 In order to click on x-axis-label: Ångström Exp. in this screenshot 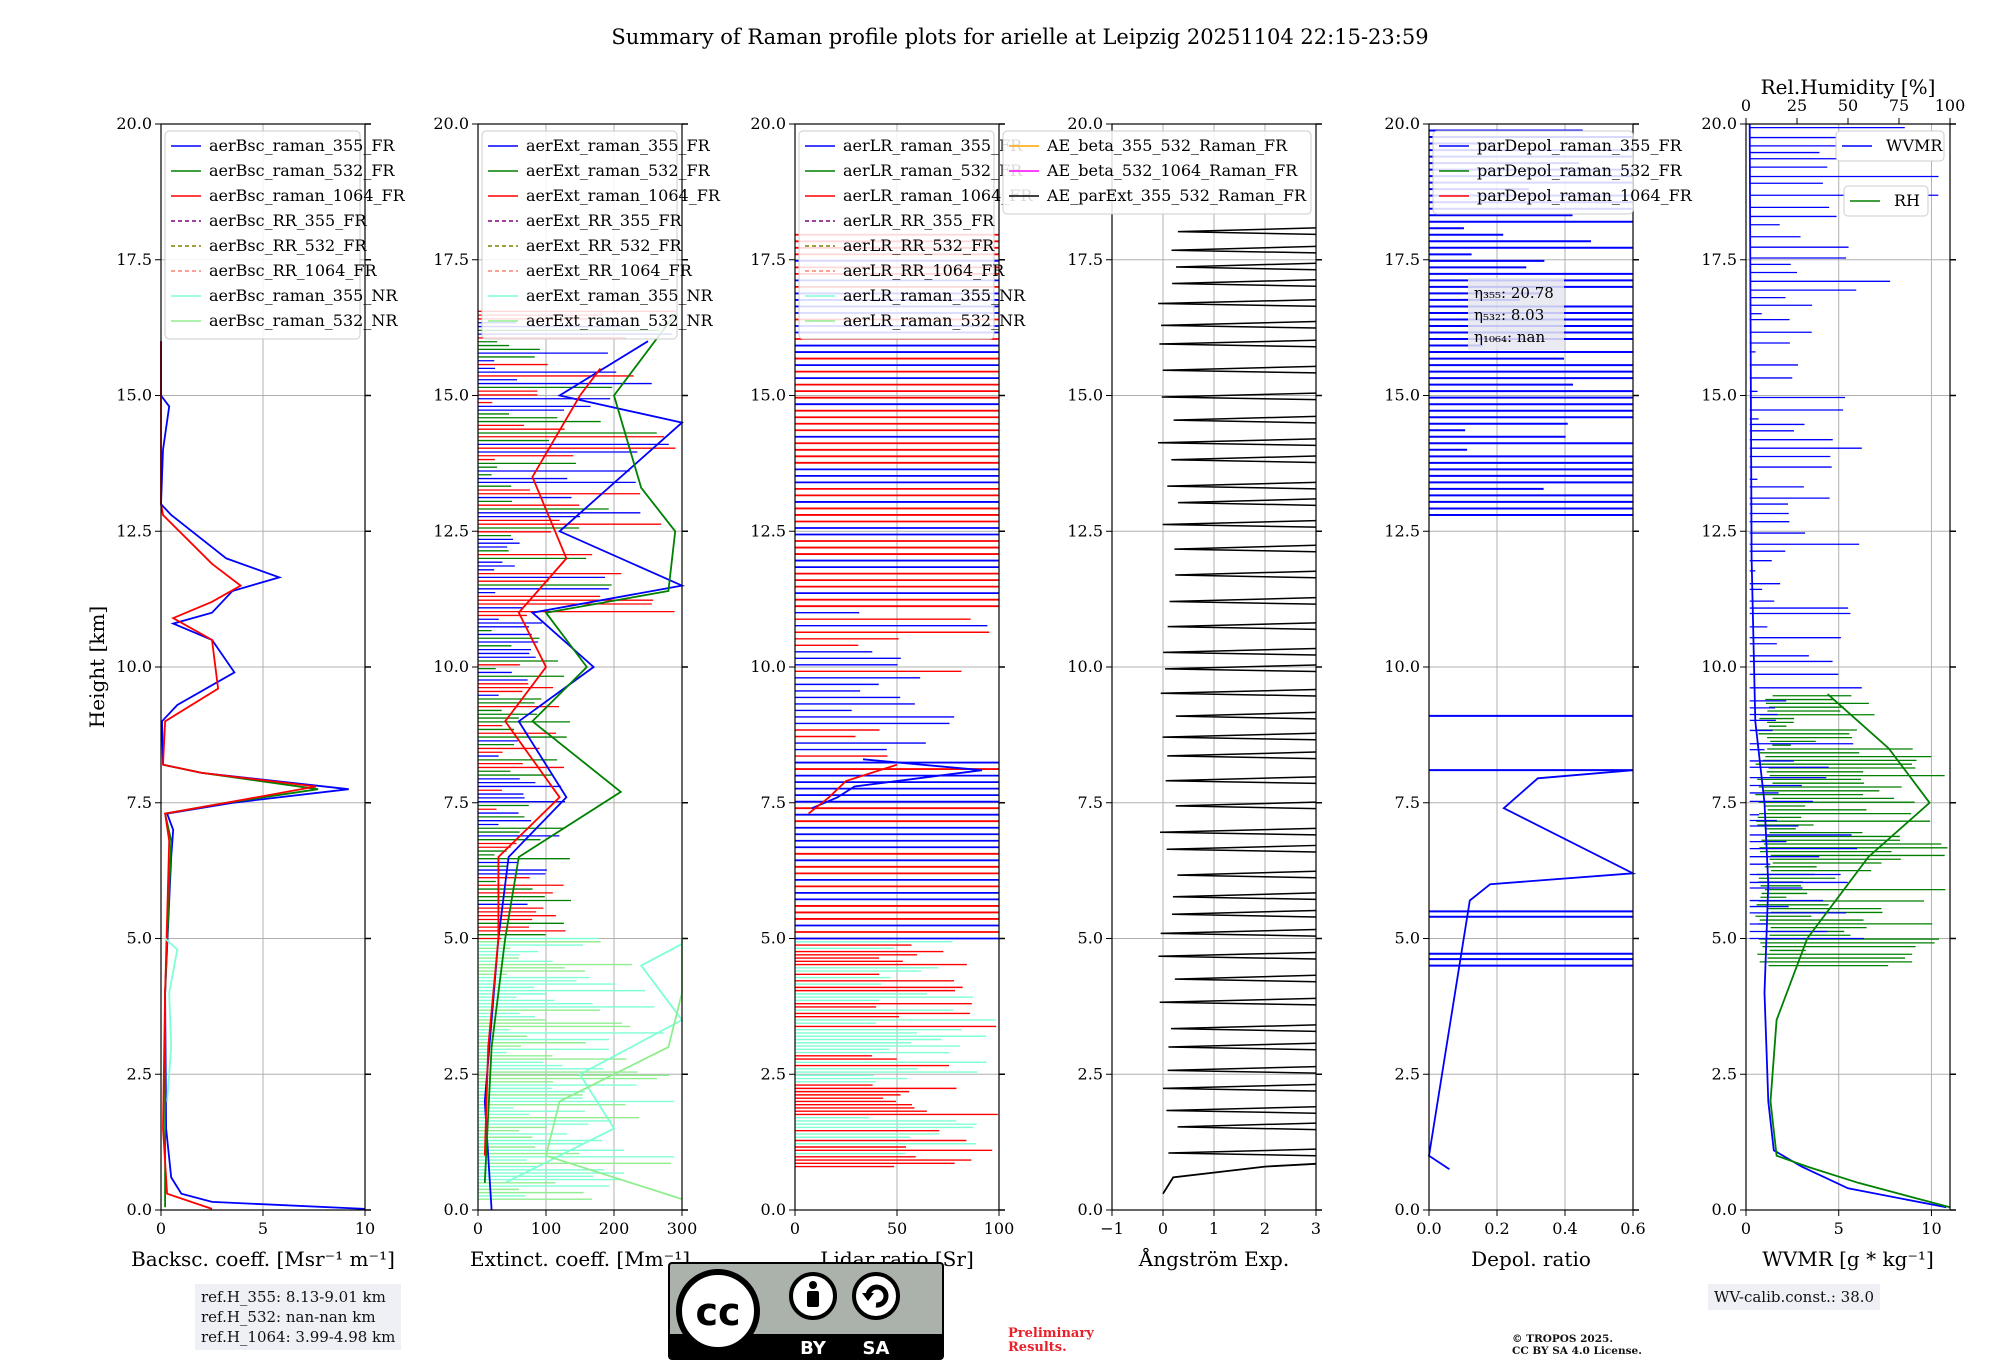, I will do `click(1213, 1258)`.